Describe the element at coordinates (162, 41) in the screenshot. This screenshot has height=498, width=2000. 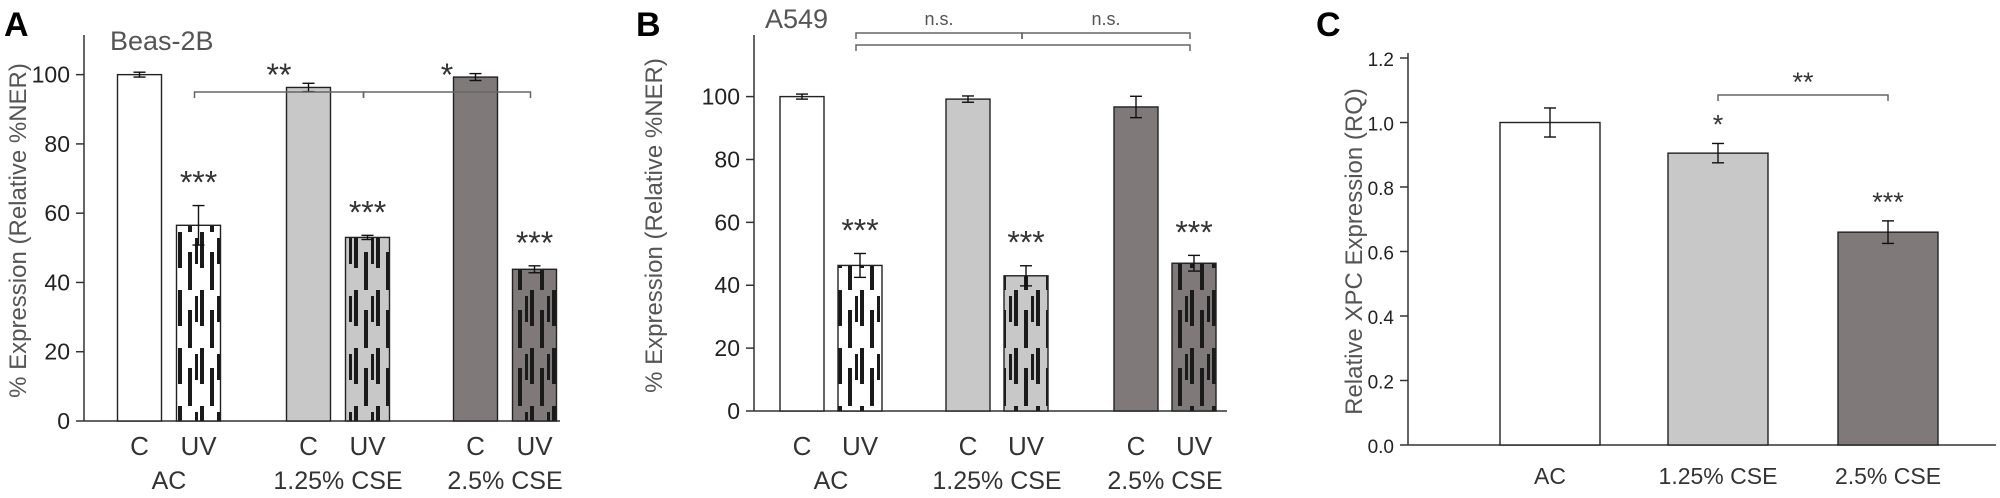
I see `chart-title: Beas-2B` at that location.